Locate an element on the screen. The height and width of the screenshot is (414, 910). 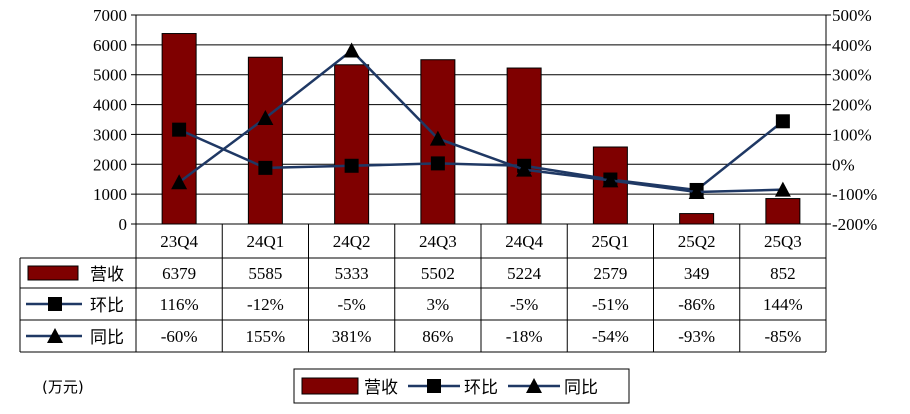
cell-同比: -54% is located at coordinates (610, 336).